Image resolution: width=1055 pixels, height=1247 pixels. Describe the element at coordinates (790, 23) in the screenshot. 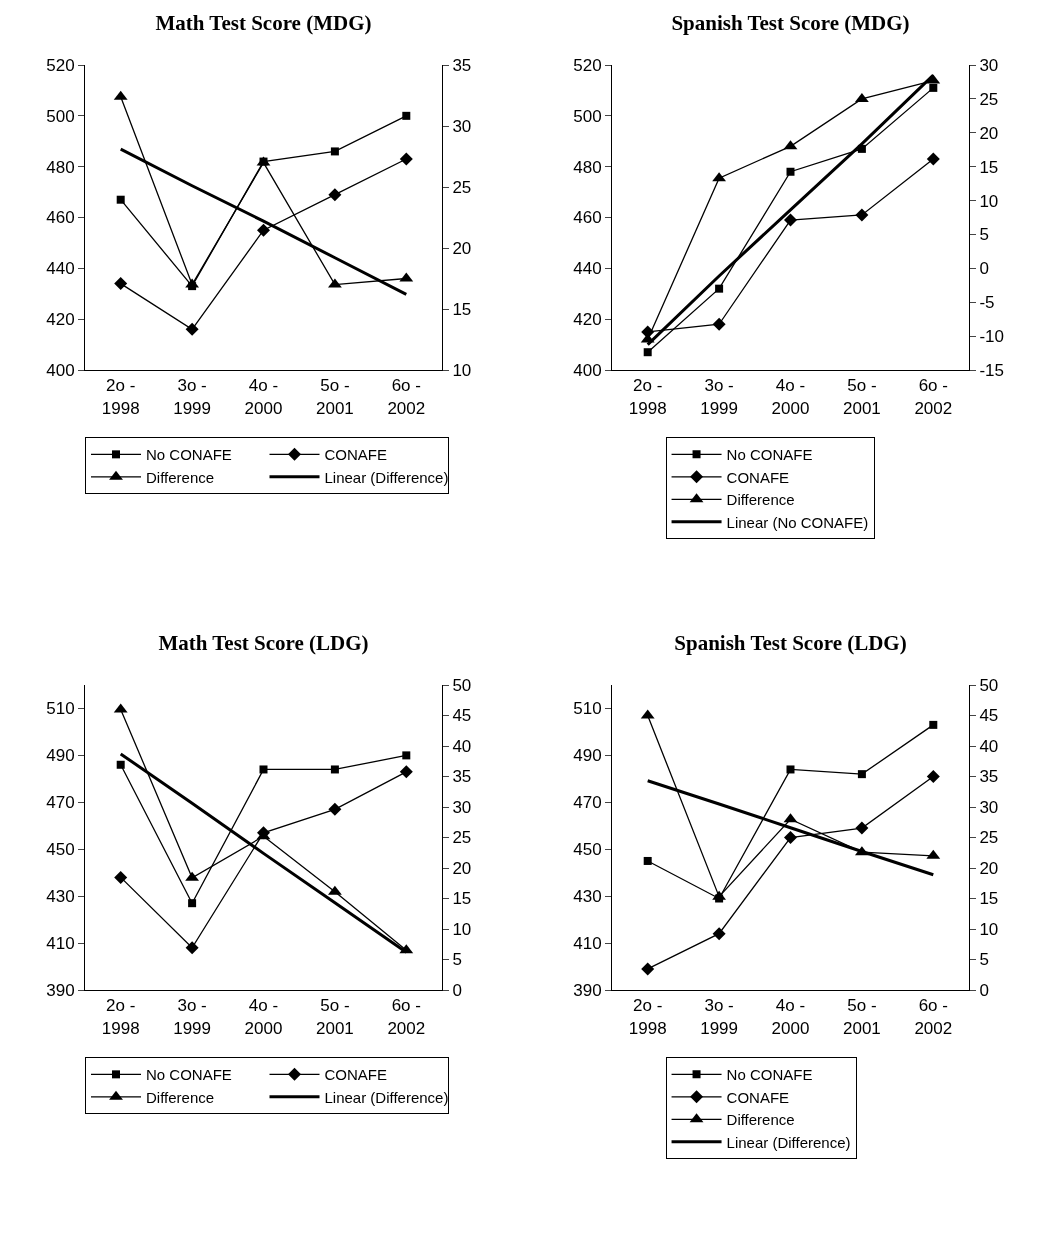

I see `chart-title: Spanish Test Score (MDG)` at that location.